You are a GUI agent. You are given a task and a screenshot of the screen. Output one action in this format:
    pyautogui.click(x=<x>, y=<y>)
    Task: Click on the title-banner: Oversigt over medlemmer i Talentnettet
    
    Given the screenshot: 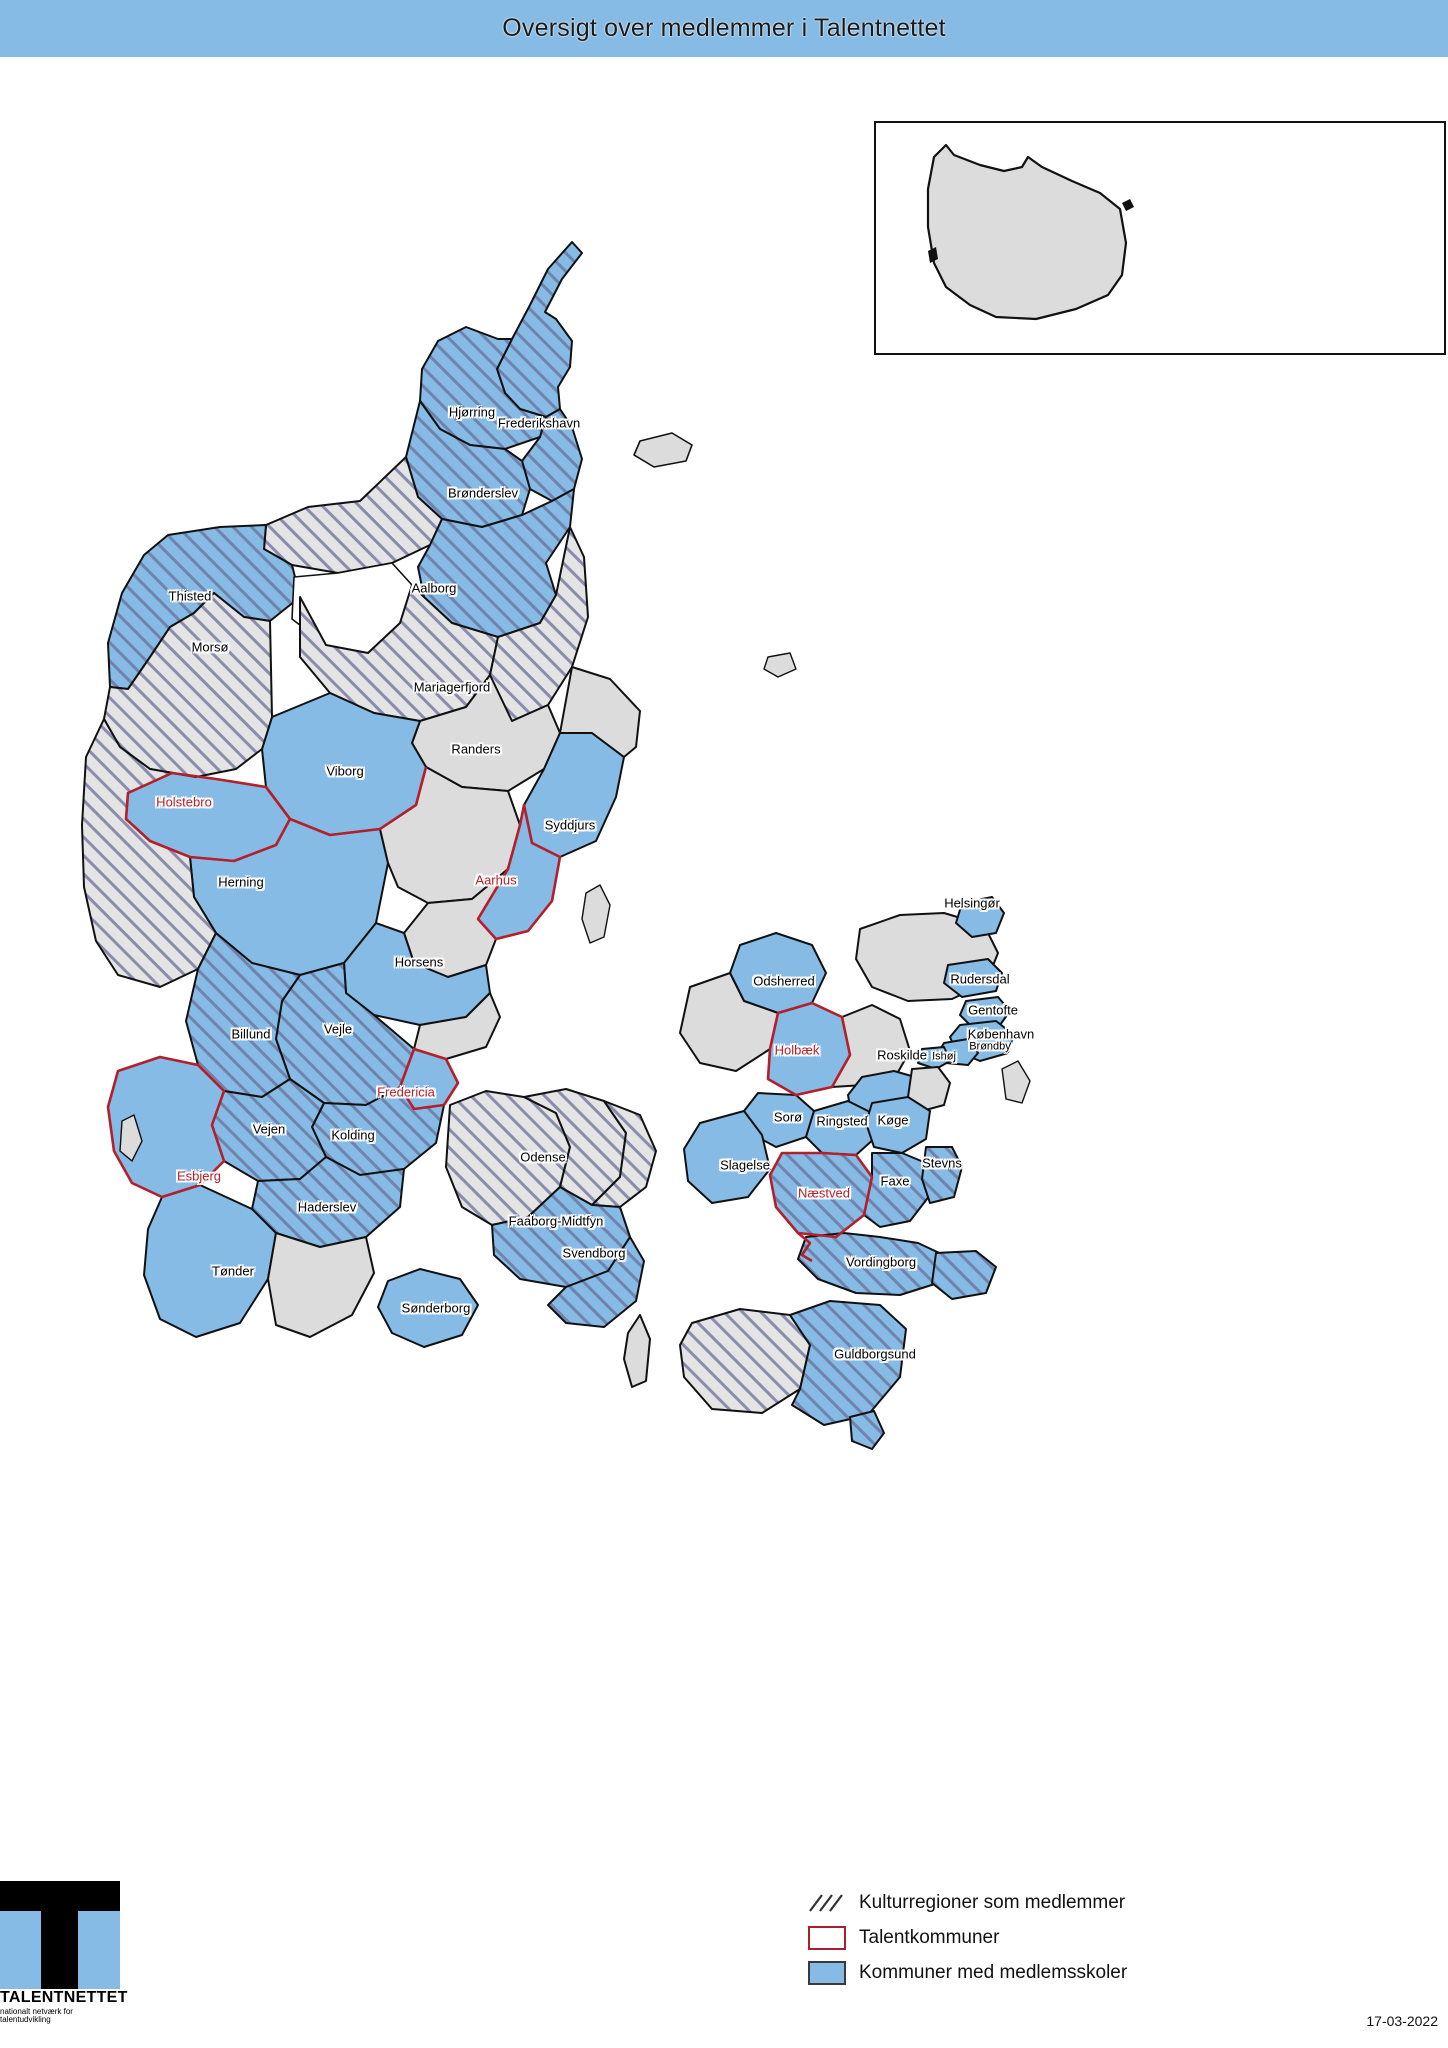 What is the action you would take?
    pyautogui.click(x=724, y=28)
    